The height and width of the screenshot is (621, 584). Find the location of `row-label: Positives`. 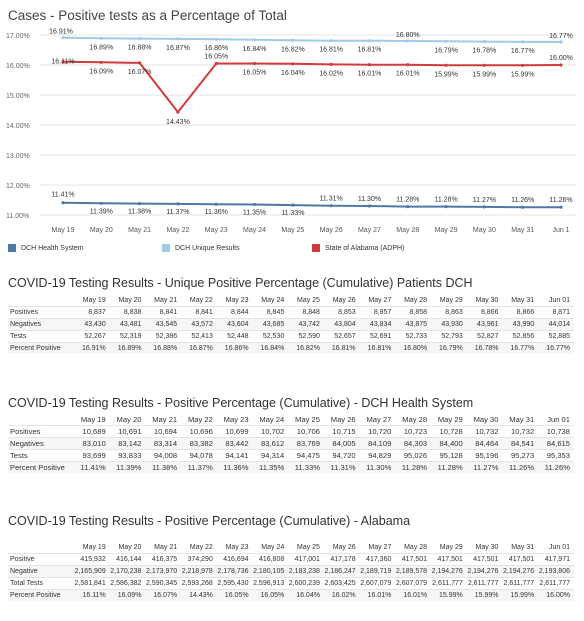

row-label: Positives is located at coordinates (41, 312).